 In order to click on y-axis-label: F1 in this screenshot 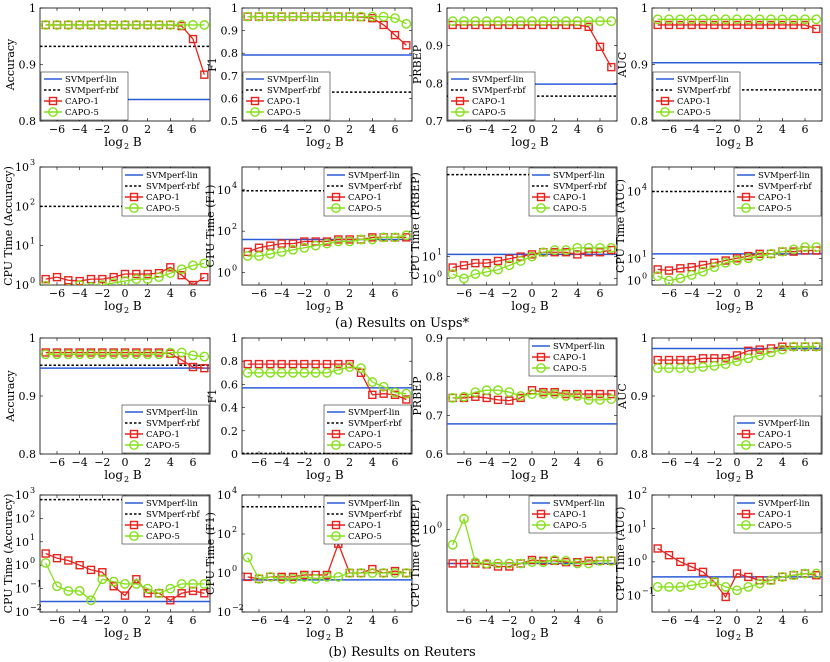, I will do `click(212, 64)`.